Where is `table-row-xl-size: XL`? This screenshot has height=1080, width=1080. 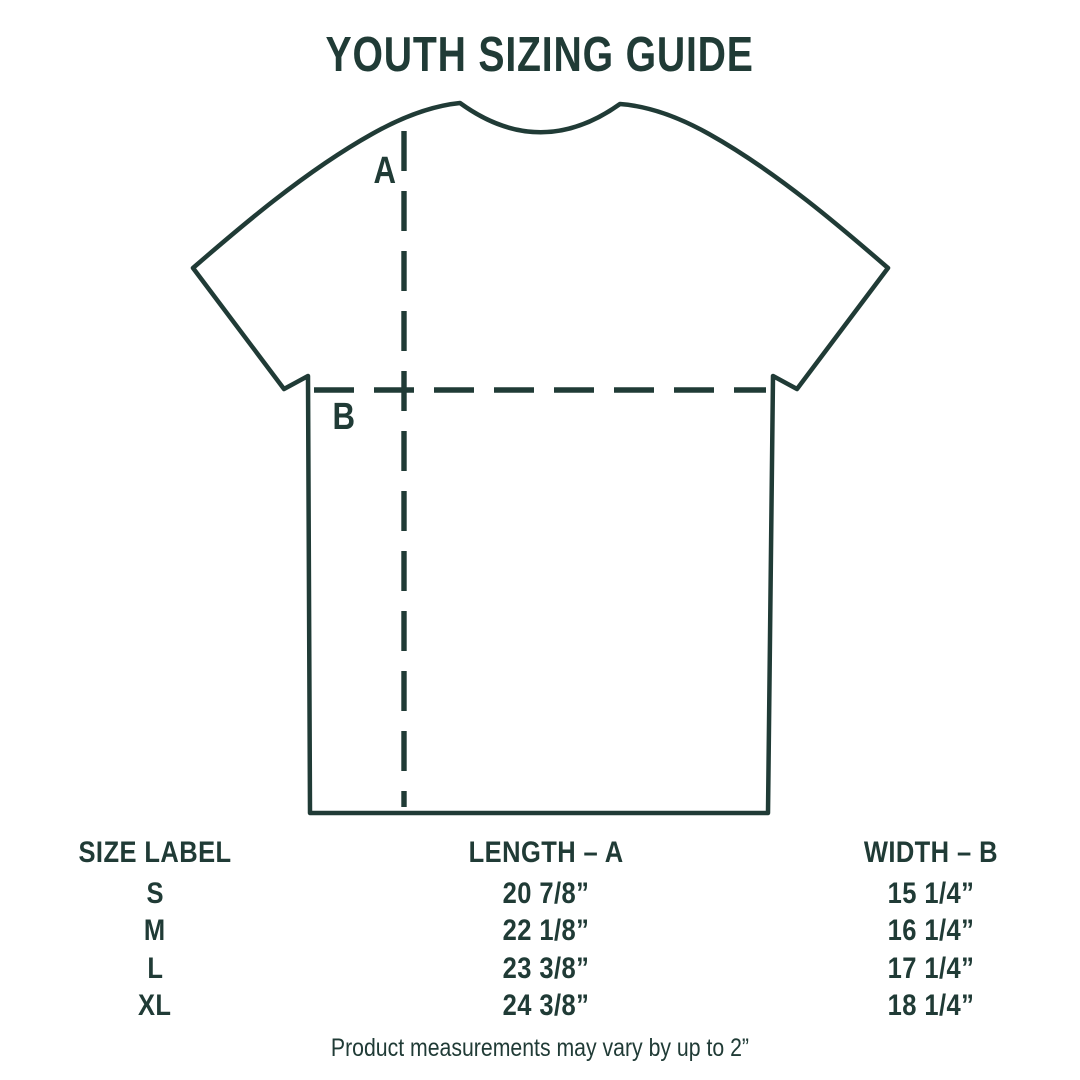
table-row-xl-size: XL is located at coordinates (155, 1006).